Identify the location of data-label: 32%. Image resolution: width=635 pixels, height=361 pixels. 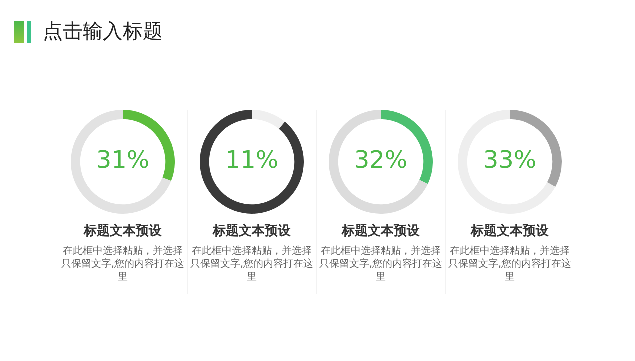
(381, 160).